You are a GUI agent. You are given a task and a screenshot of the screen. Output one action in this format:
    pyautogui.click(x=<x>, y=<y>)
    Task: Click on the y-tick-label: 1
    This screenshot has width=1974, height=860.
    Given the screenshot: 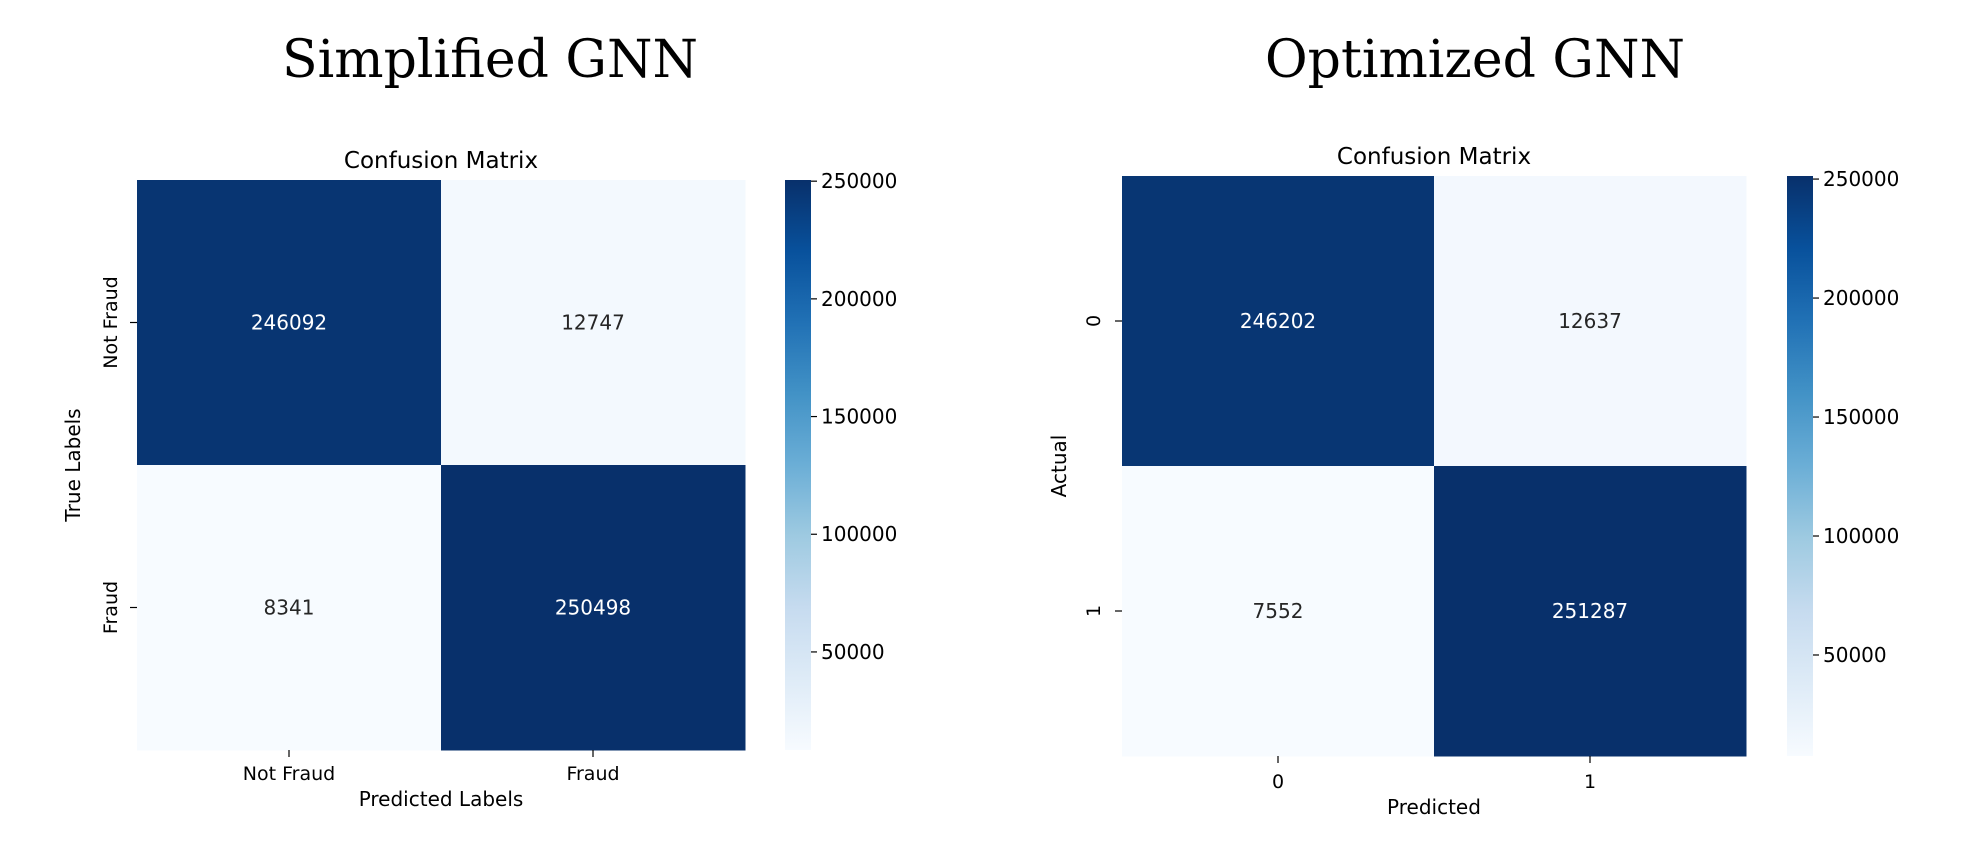 What is the action you would take?
    pyautogui.click(x=1094, y=611)
    